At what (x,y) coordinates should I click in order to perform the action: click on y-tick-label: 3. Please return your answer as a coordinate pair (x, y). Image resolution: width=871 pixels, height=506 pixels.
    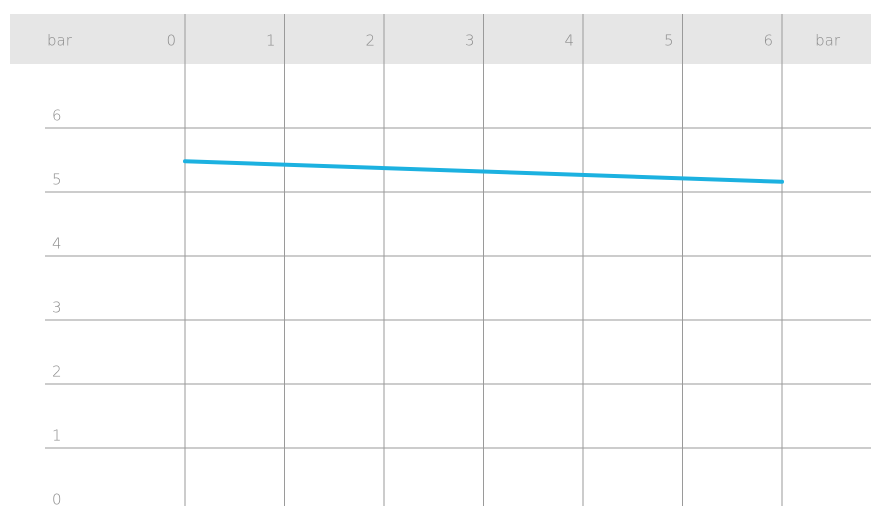
    Looking at the image, I should click on (57, 308).